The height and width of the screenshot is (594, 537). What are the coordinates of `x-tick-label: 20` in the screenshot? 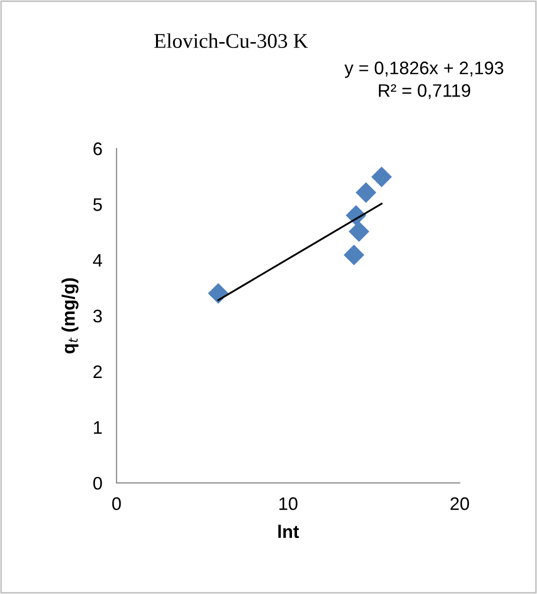 It's located at (460, 503).